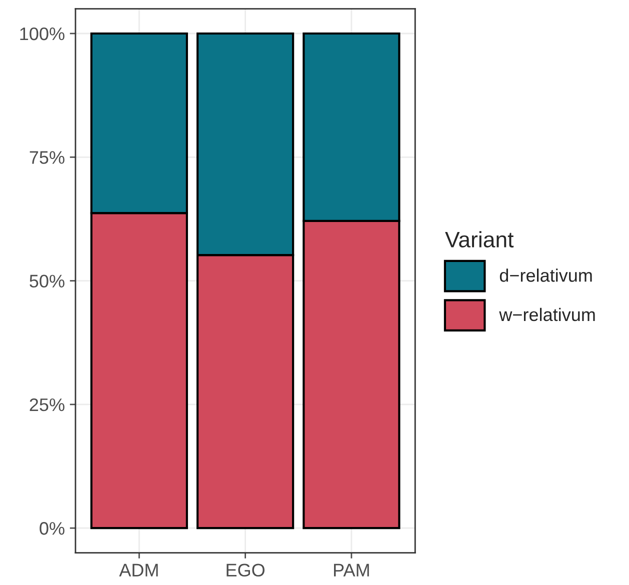 This screenshot has height=585, width=629. What do you see at coordinates (546, 275) in the screenshot?
I see `legend-label: d−relativum` at bounding box center [546, 275].